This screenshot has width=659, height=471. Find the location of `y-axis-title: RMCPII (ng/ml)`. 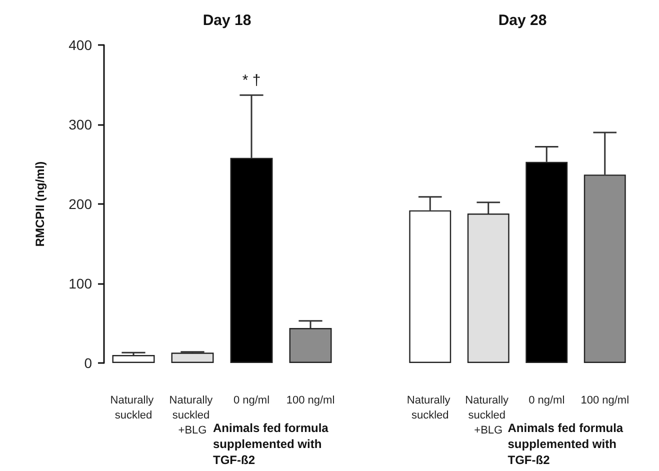

y-axis-title: RMCPII (ng/ml) is located at coordinates (40, 204).